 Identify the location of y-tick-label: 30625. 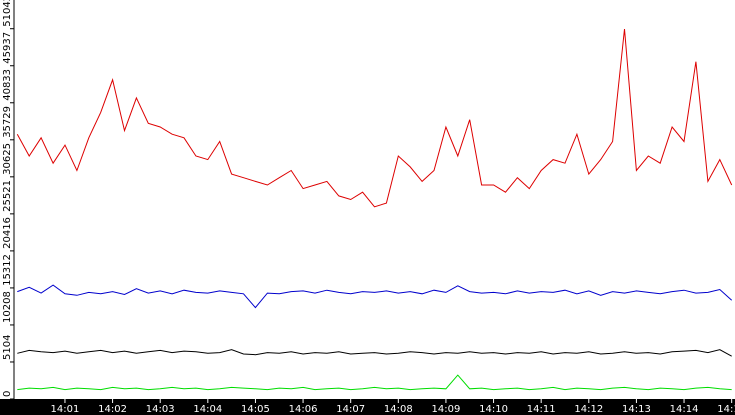
(7, 159).